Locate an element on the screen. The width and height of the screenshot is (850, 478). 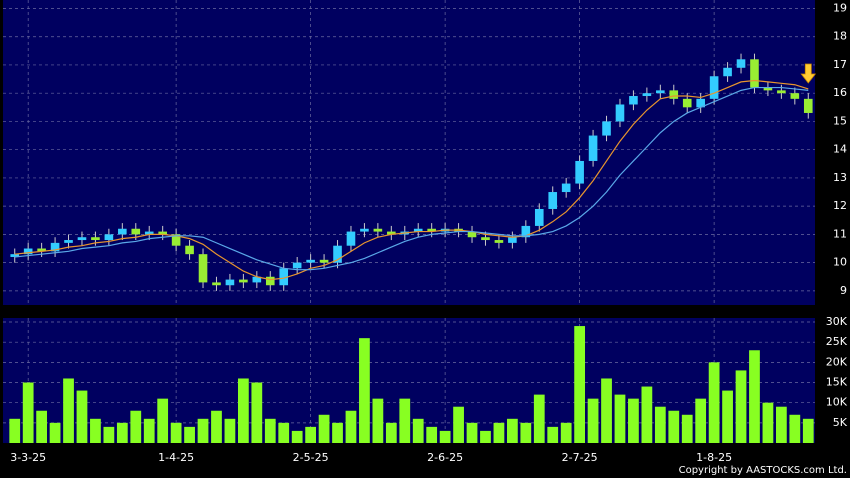
y-tick-label: 14 is located at coordinates (840, 149).